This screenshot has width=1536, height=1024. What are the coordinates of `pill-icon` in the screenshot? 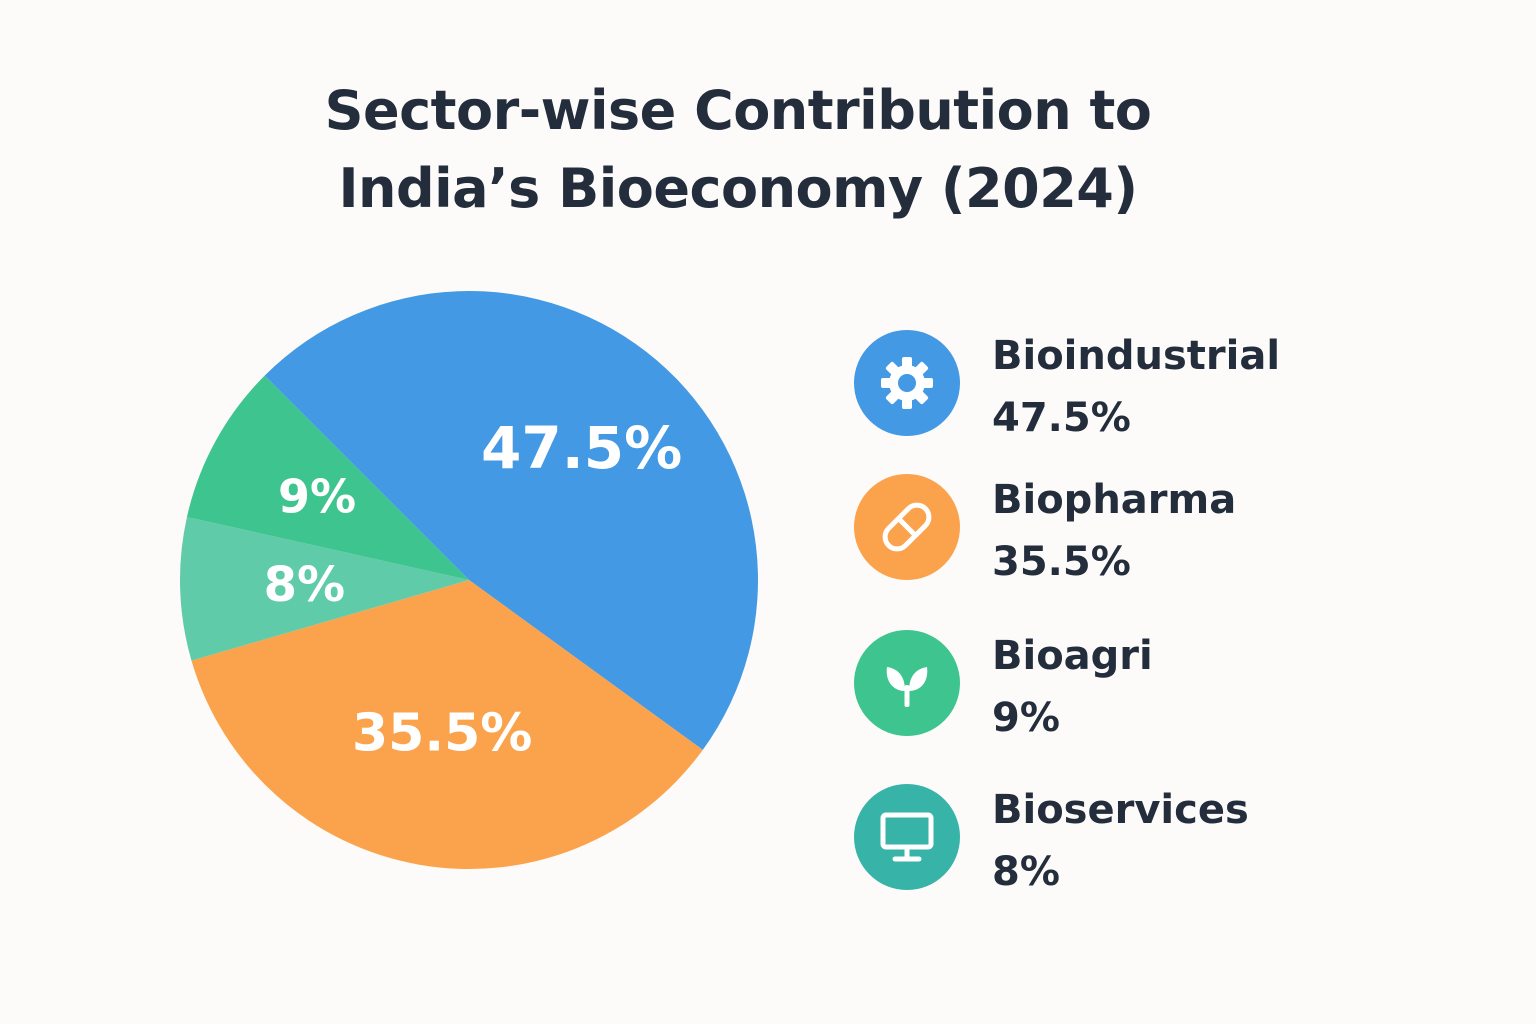 It's located at (907, 527).